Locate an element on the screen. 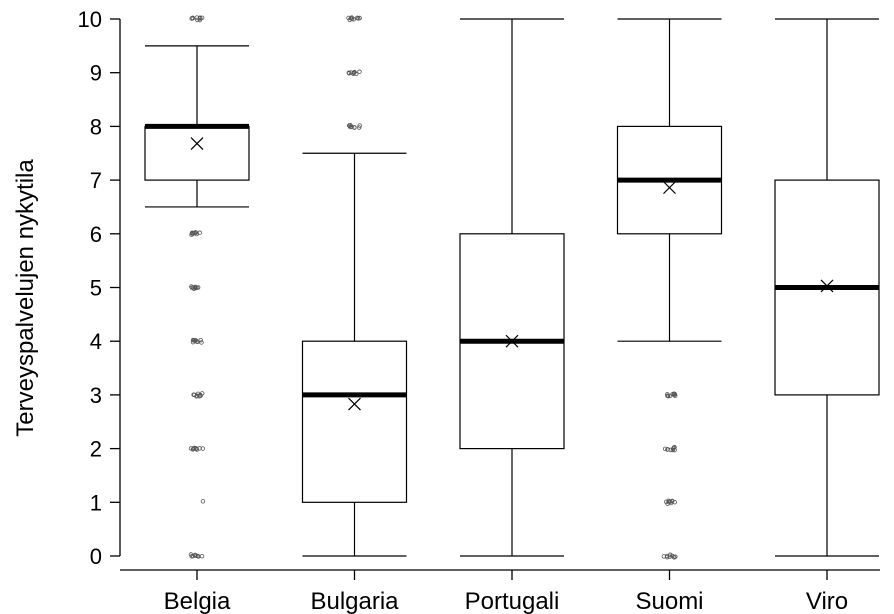  box-portugali is located at coordinates (512, 287).